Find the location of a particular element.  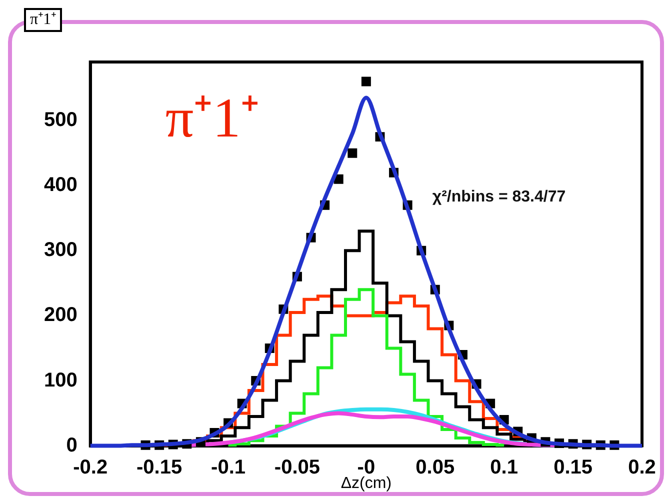

x-tick-label: -0.05 is located at coordinates (297, 467).